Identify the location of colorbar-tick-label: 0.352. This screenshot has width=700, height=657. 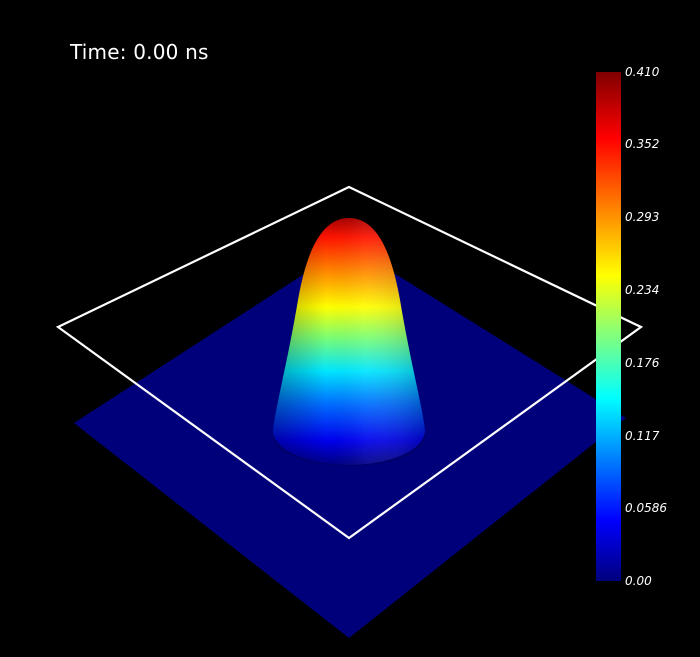
(642, 144).